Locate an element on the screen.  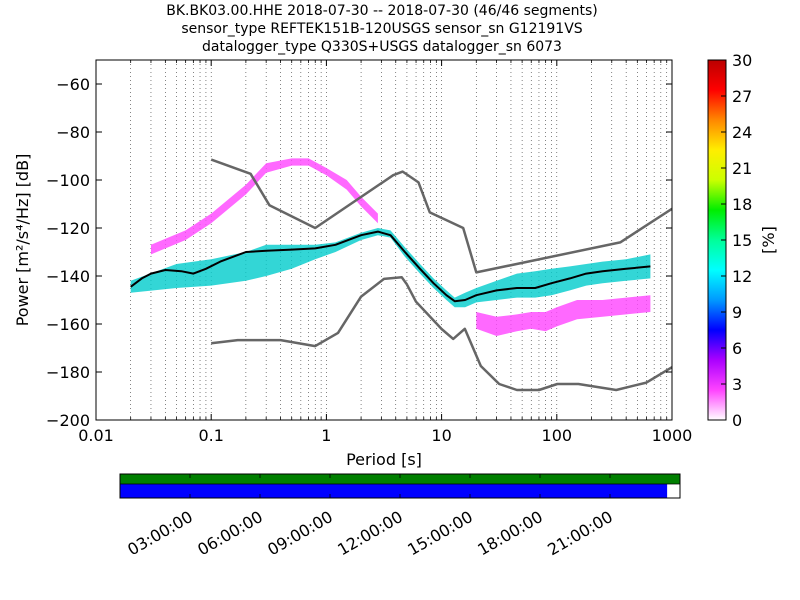
x-tick-label: 10 is located at coordinates (441, 435).